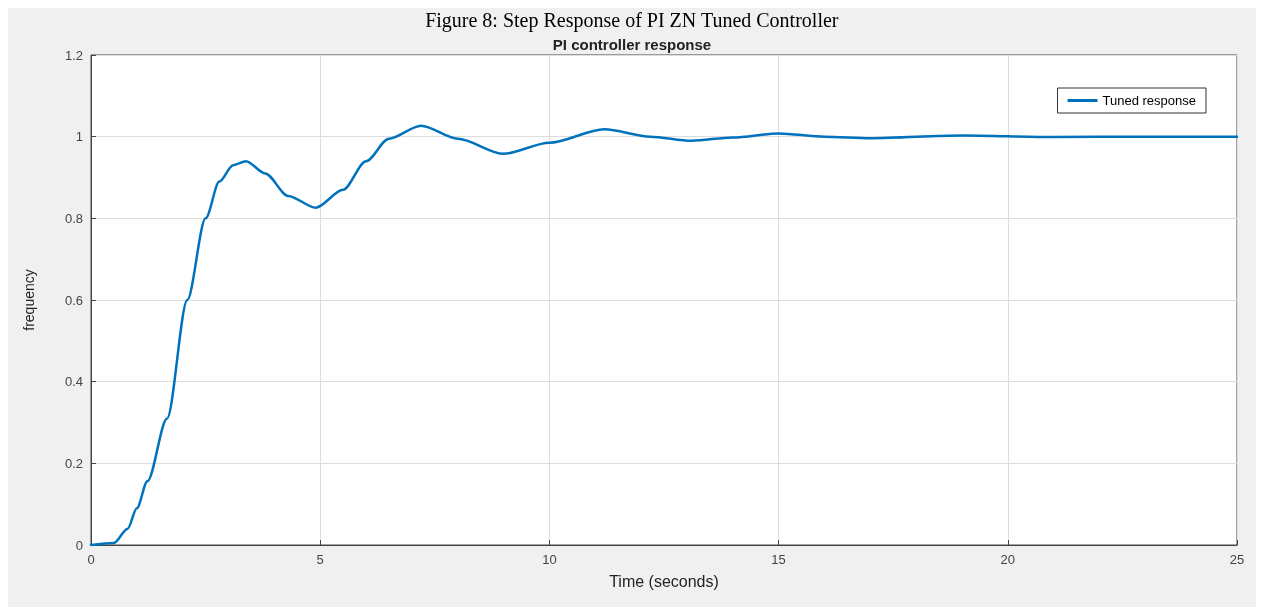 This screenshot has width=1264, height=615. Describe the element at coordinates (778, 559) in the screenshot. I see `x-tick-label: 15` at that location.